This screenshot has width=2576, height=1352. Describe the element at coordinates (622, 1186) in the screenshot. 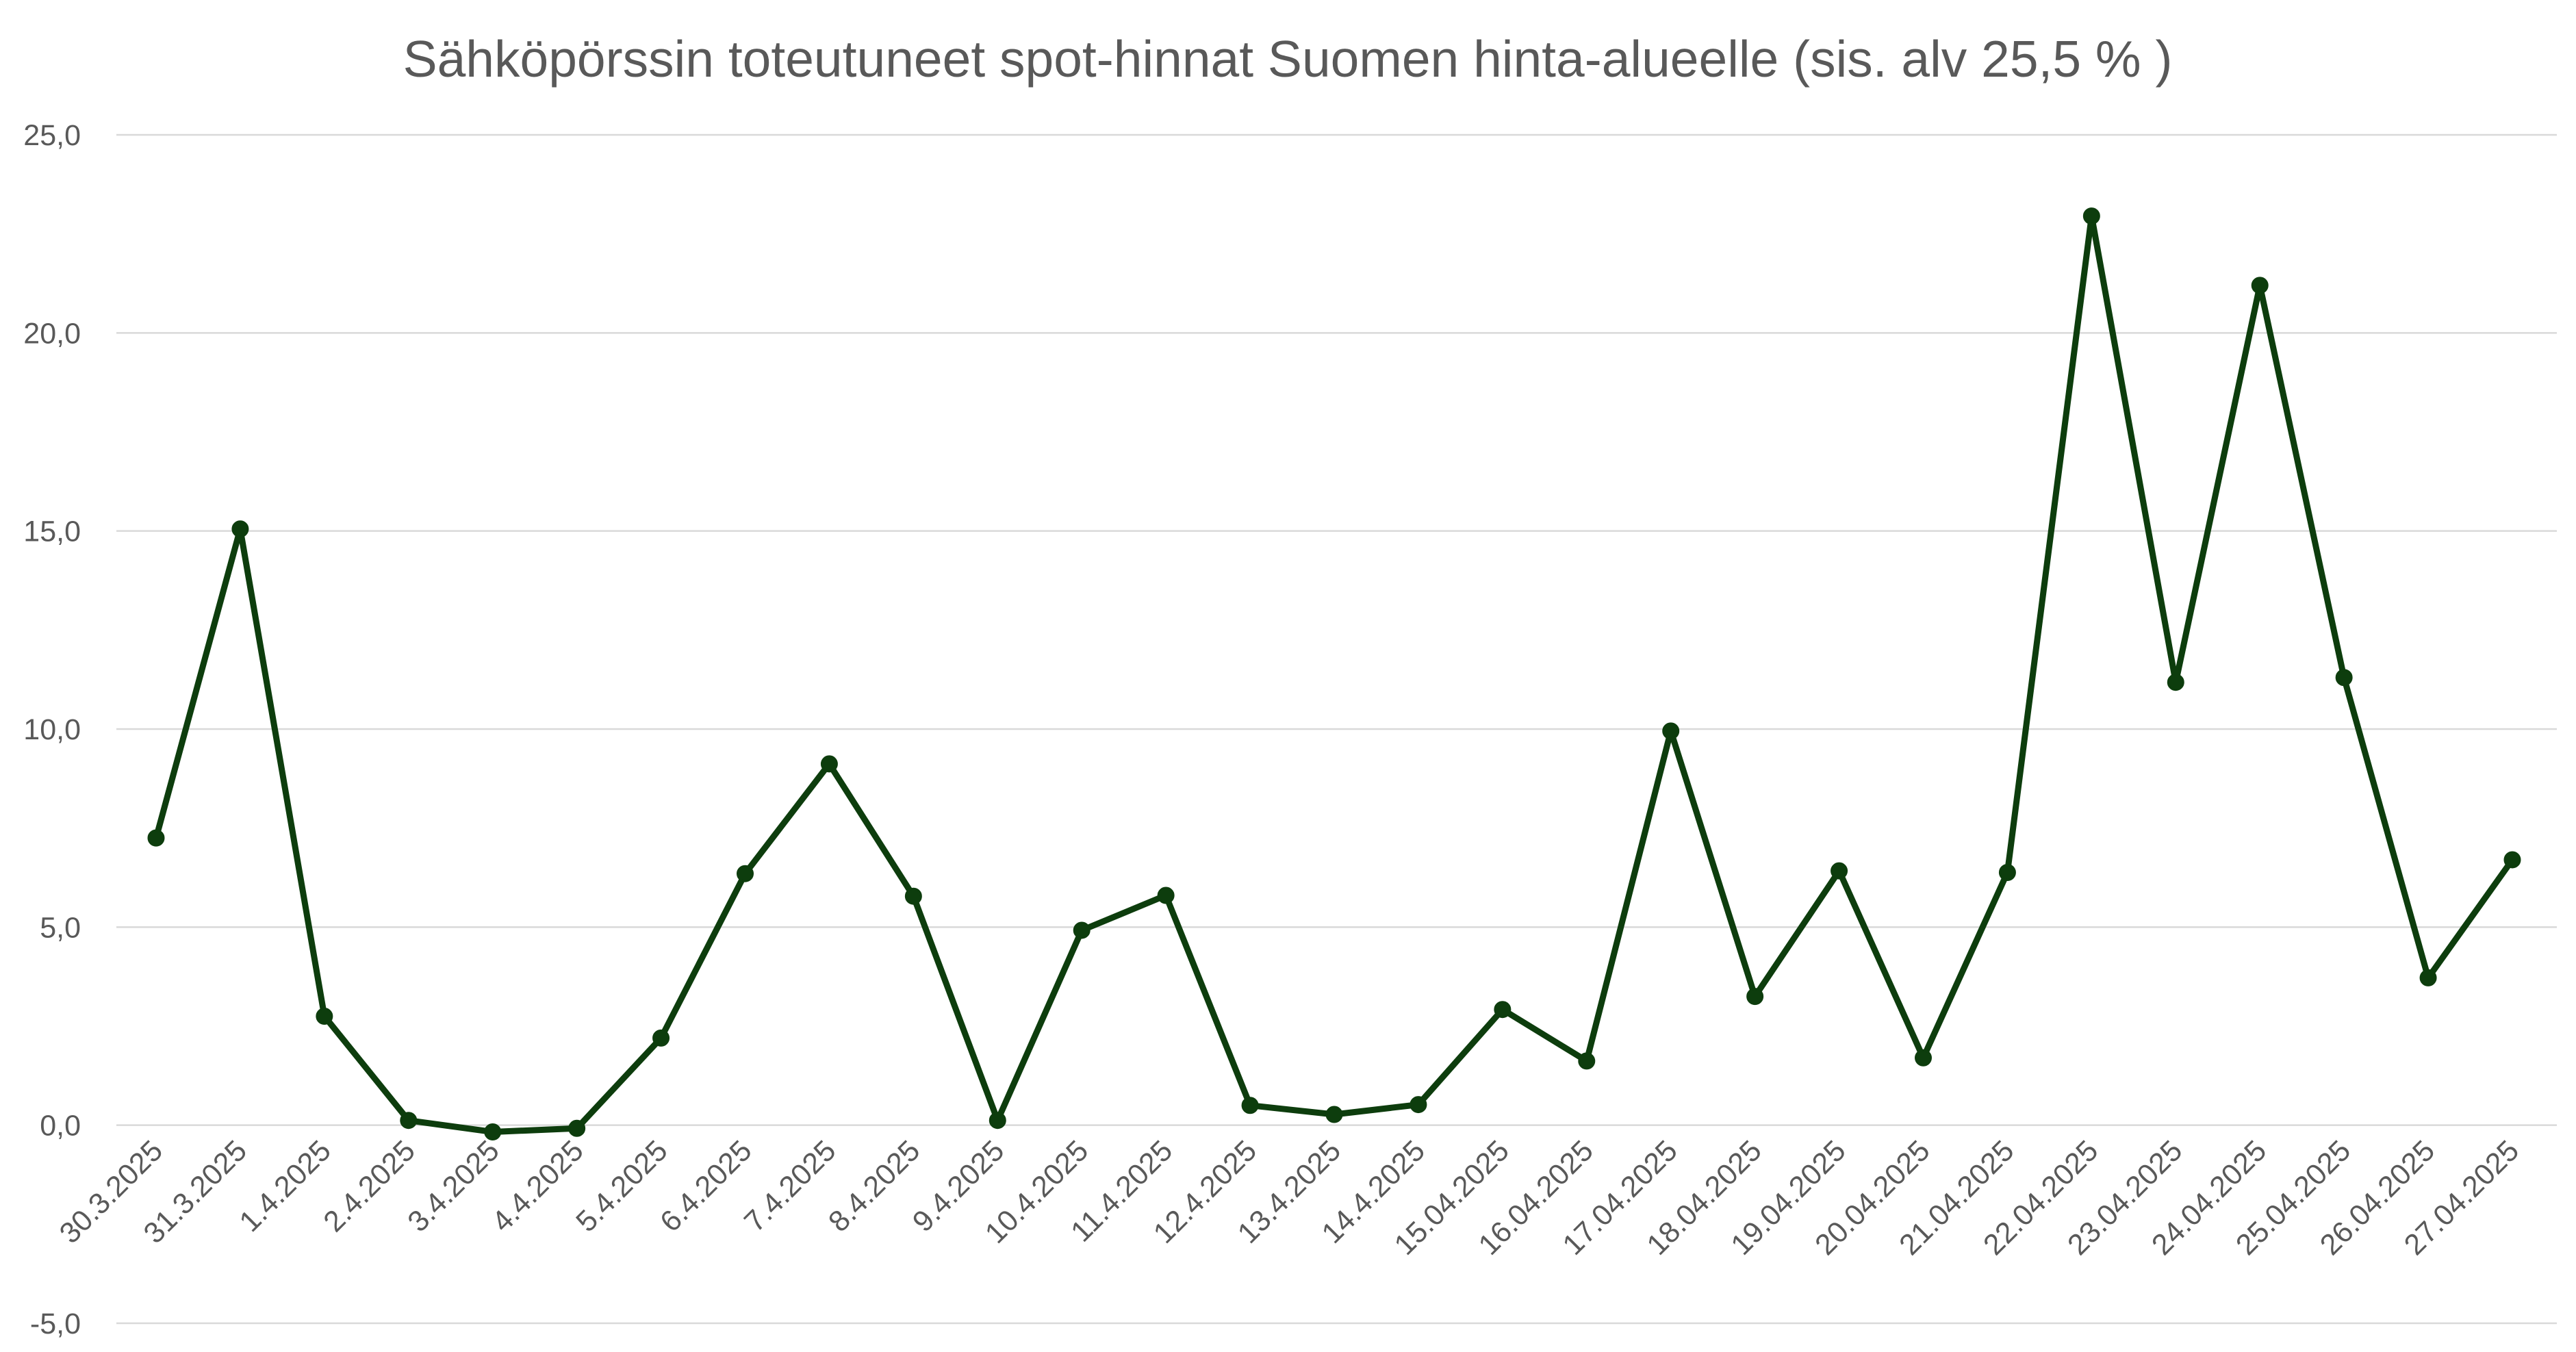

I see `x-tick-label: 5.4.2025` at that location.